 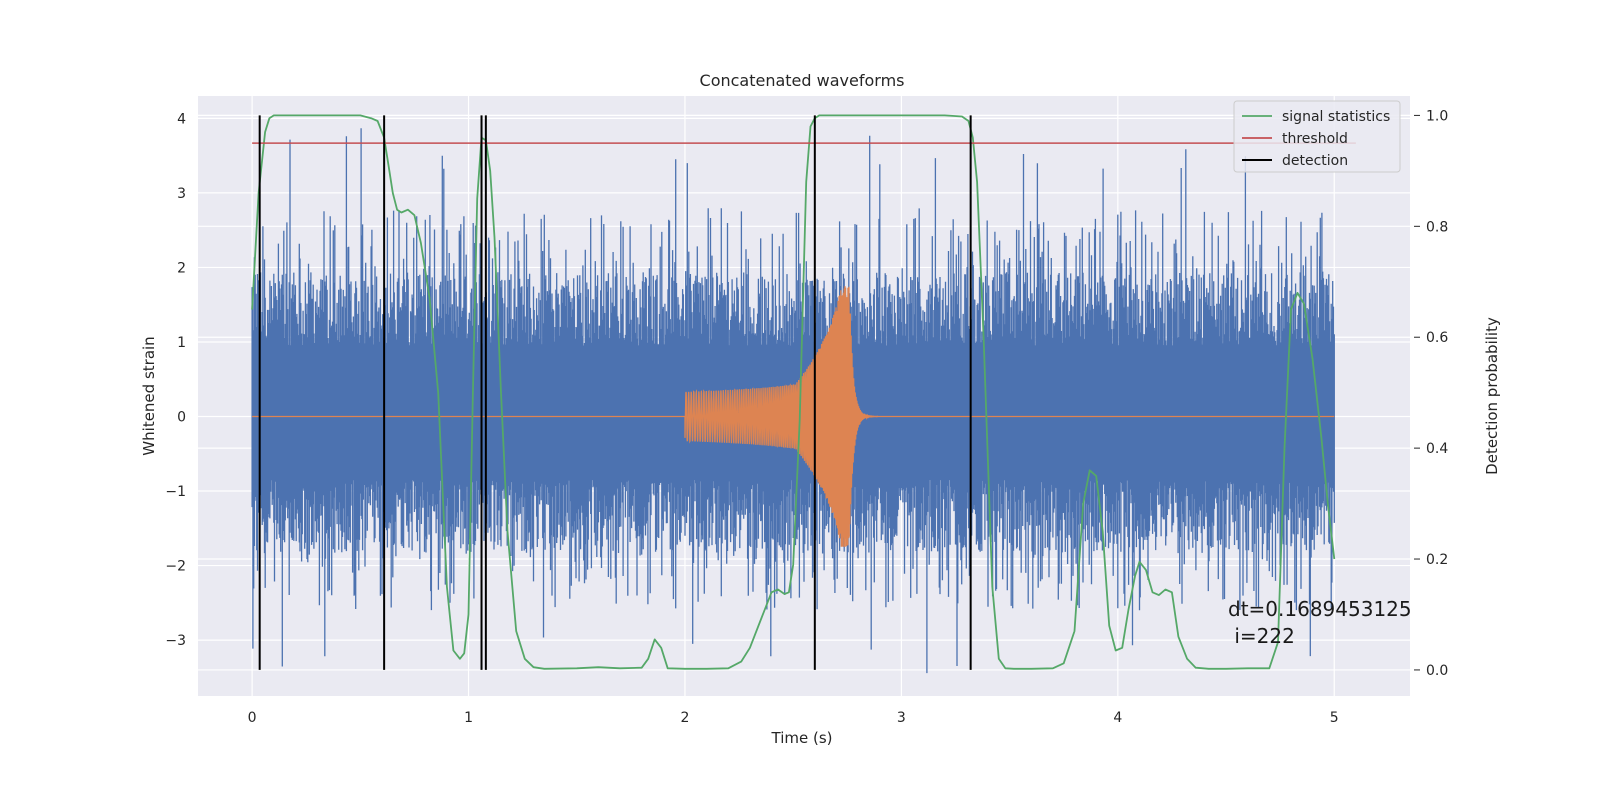 I want to click on x-axis-label: Time (s), so click(x=802, y=738).